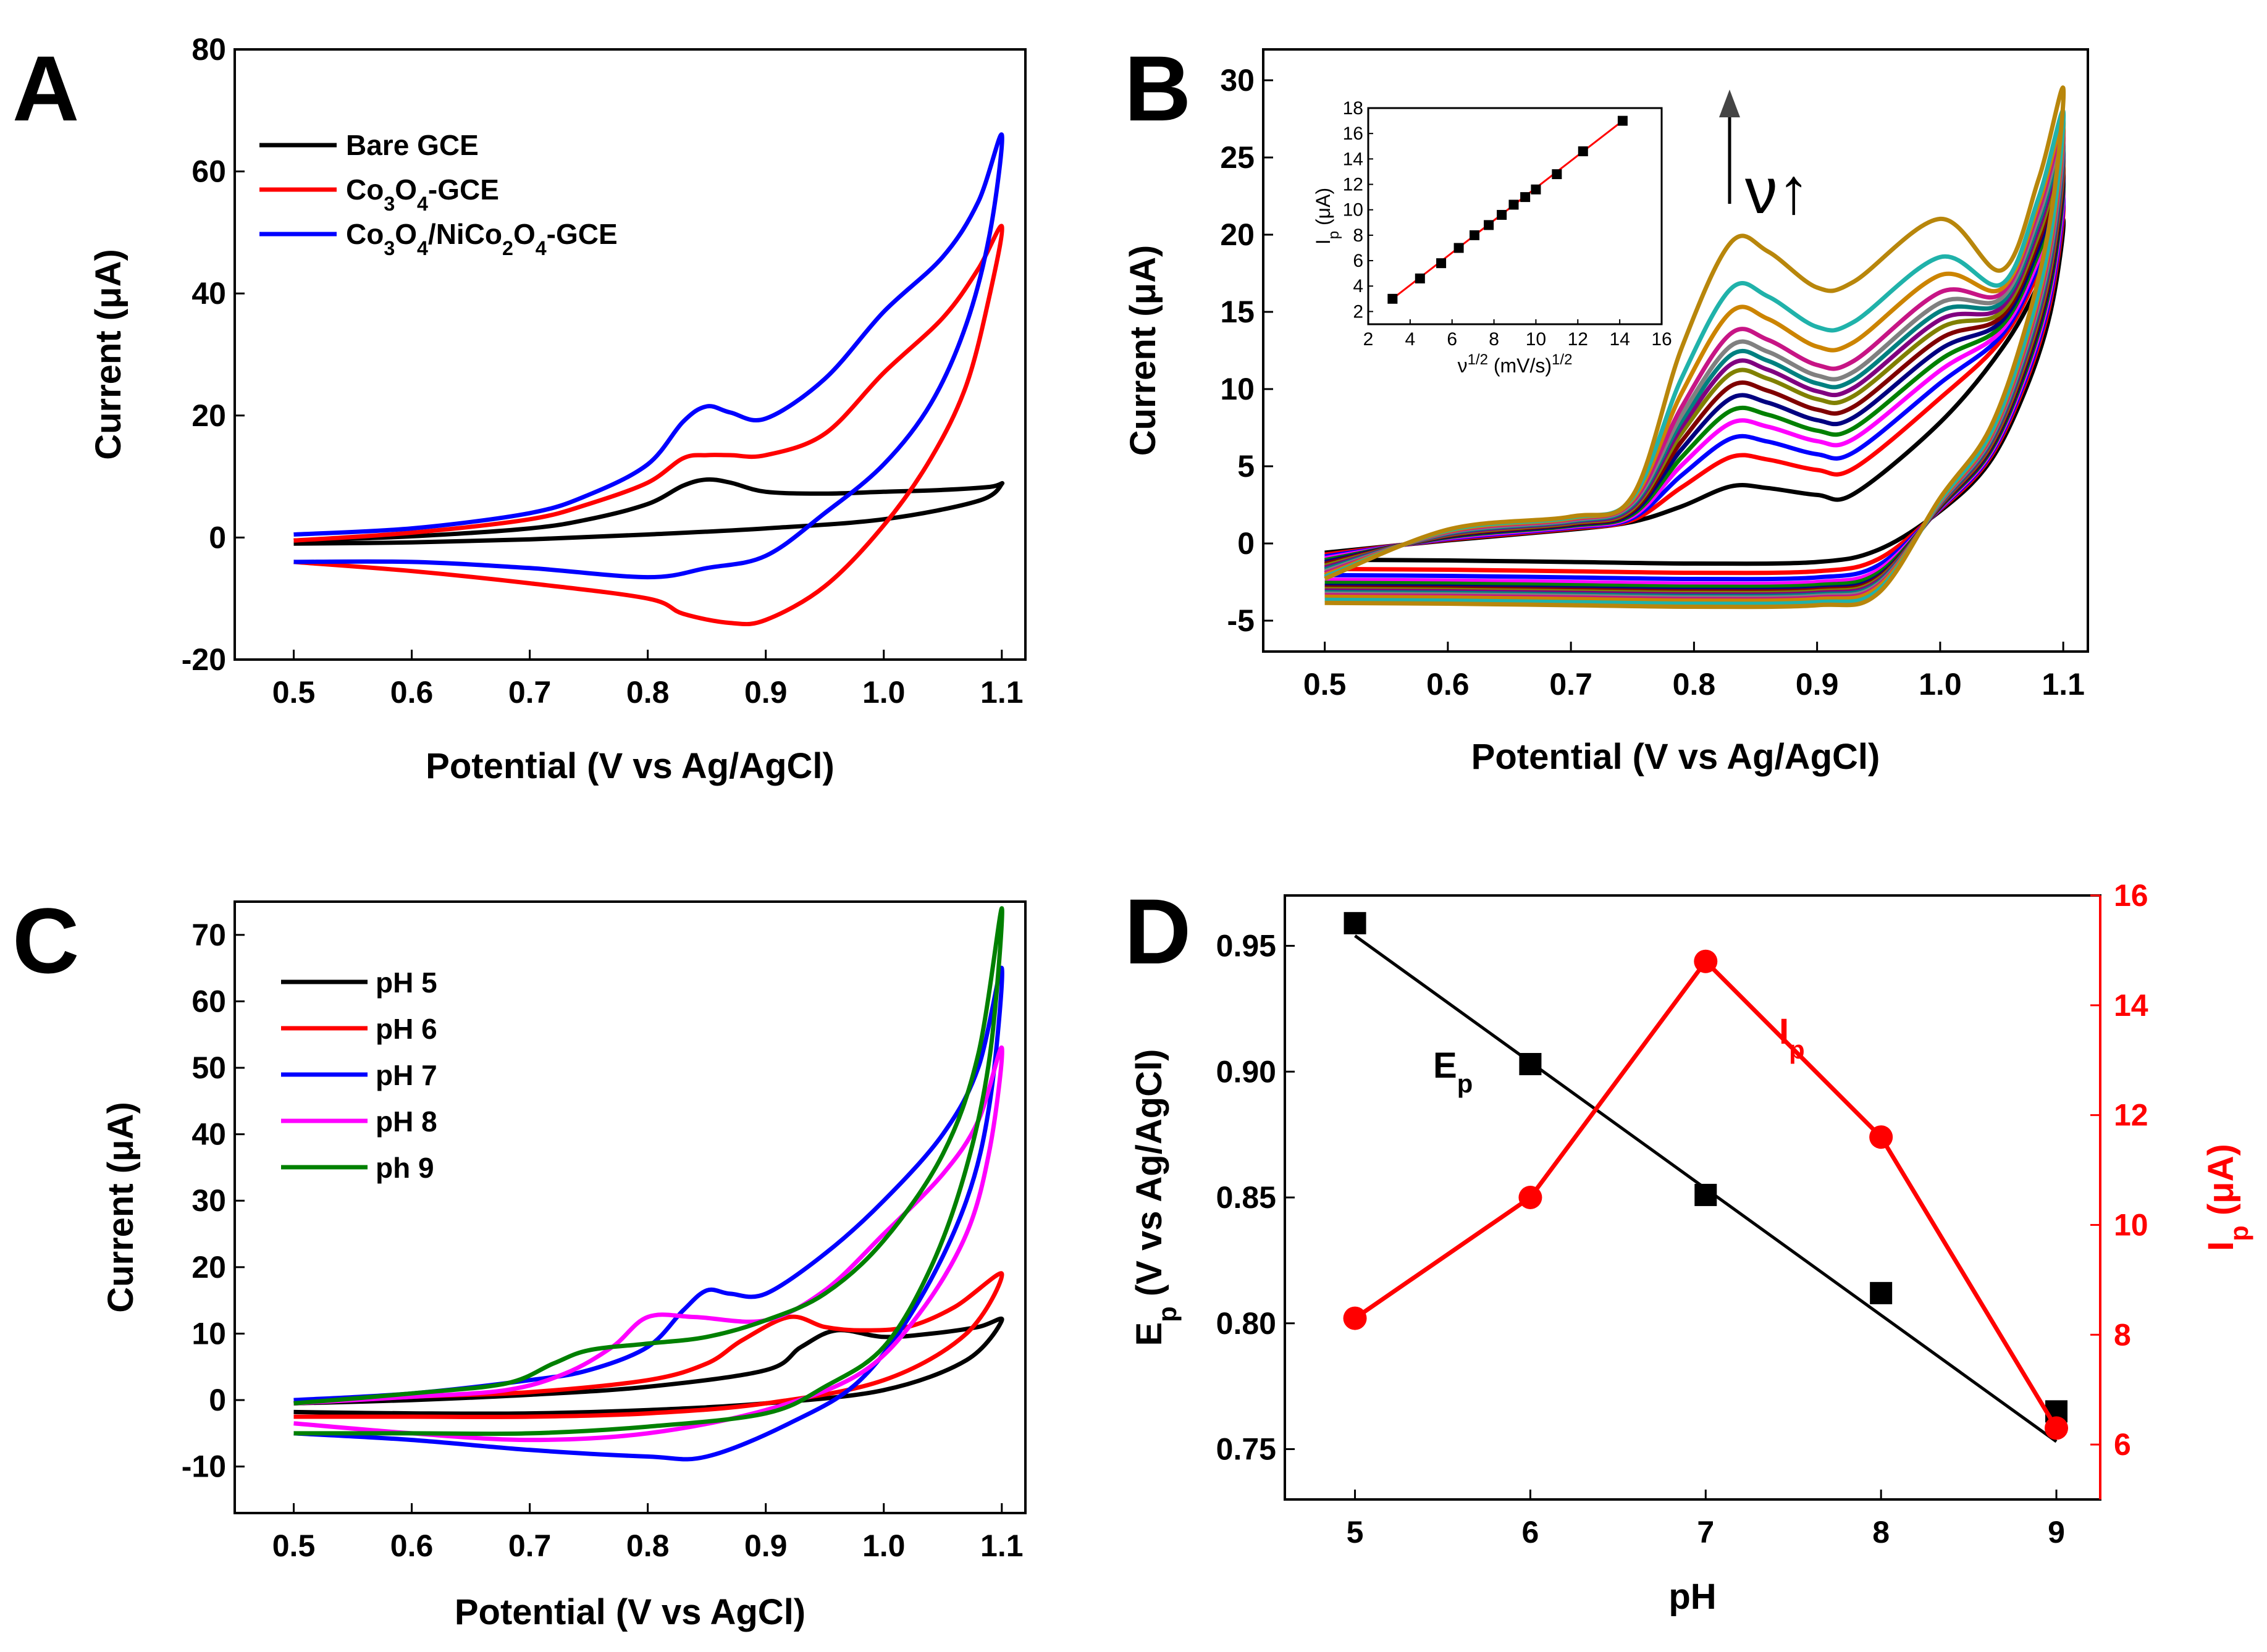 The width and height of the screenshot is (2267, 1652). I want to click on y-tick-label: 40, so click(208, 1134).